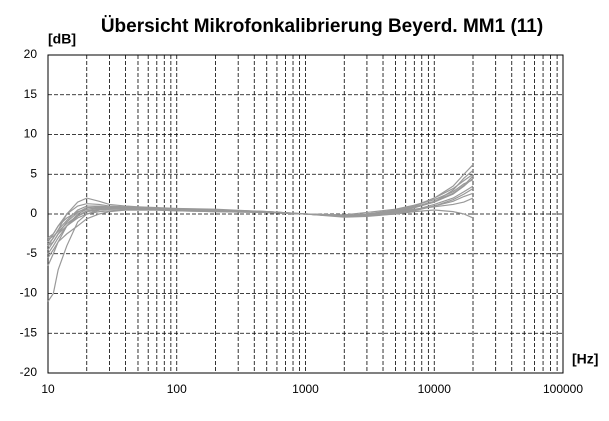  What do you see at coordinates (585, 359) in the screenshot?
I see `x-axis-label: [Hz]` at bounding box center [585, 359].